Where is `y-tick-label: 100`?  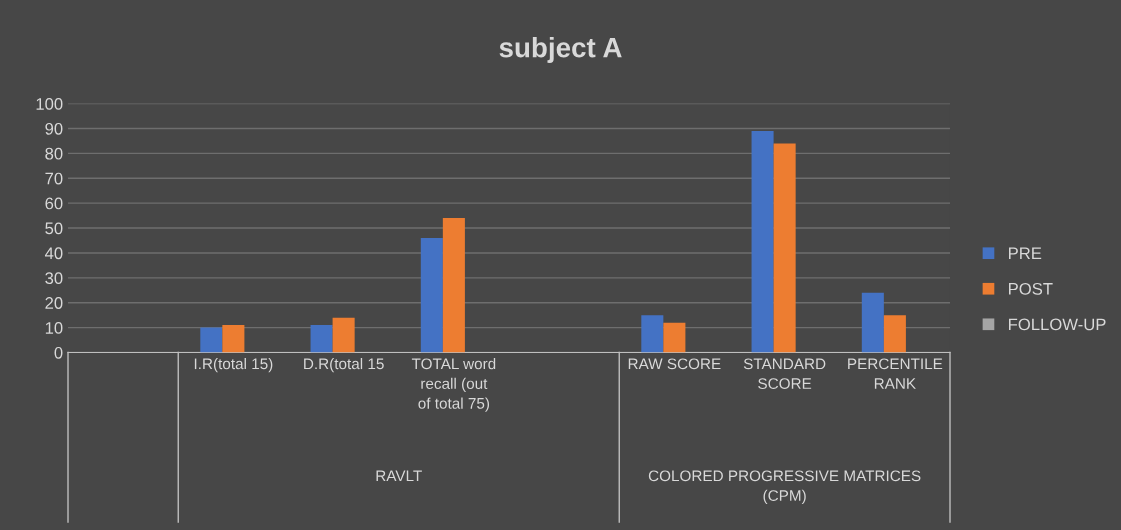
y-tick-label: 100 is located at coordinates (49, 104).